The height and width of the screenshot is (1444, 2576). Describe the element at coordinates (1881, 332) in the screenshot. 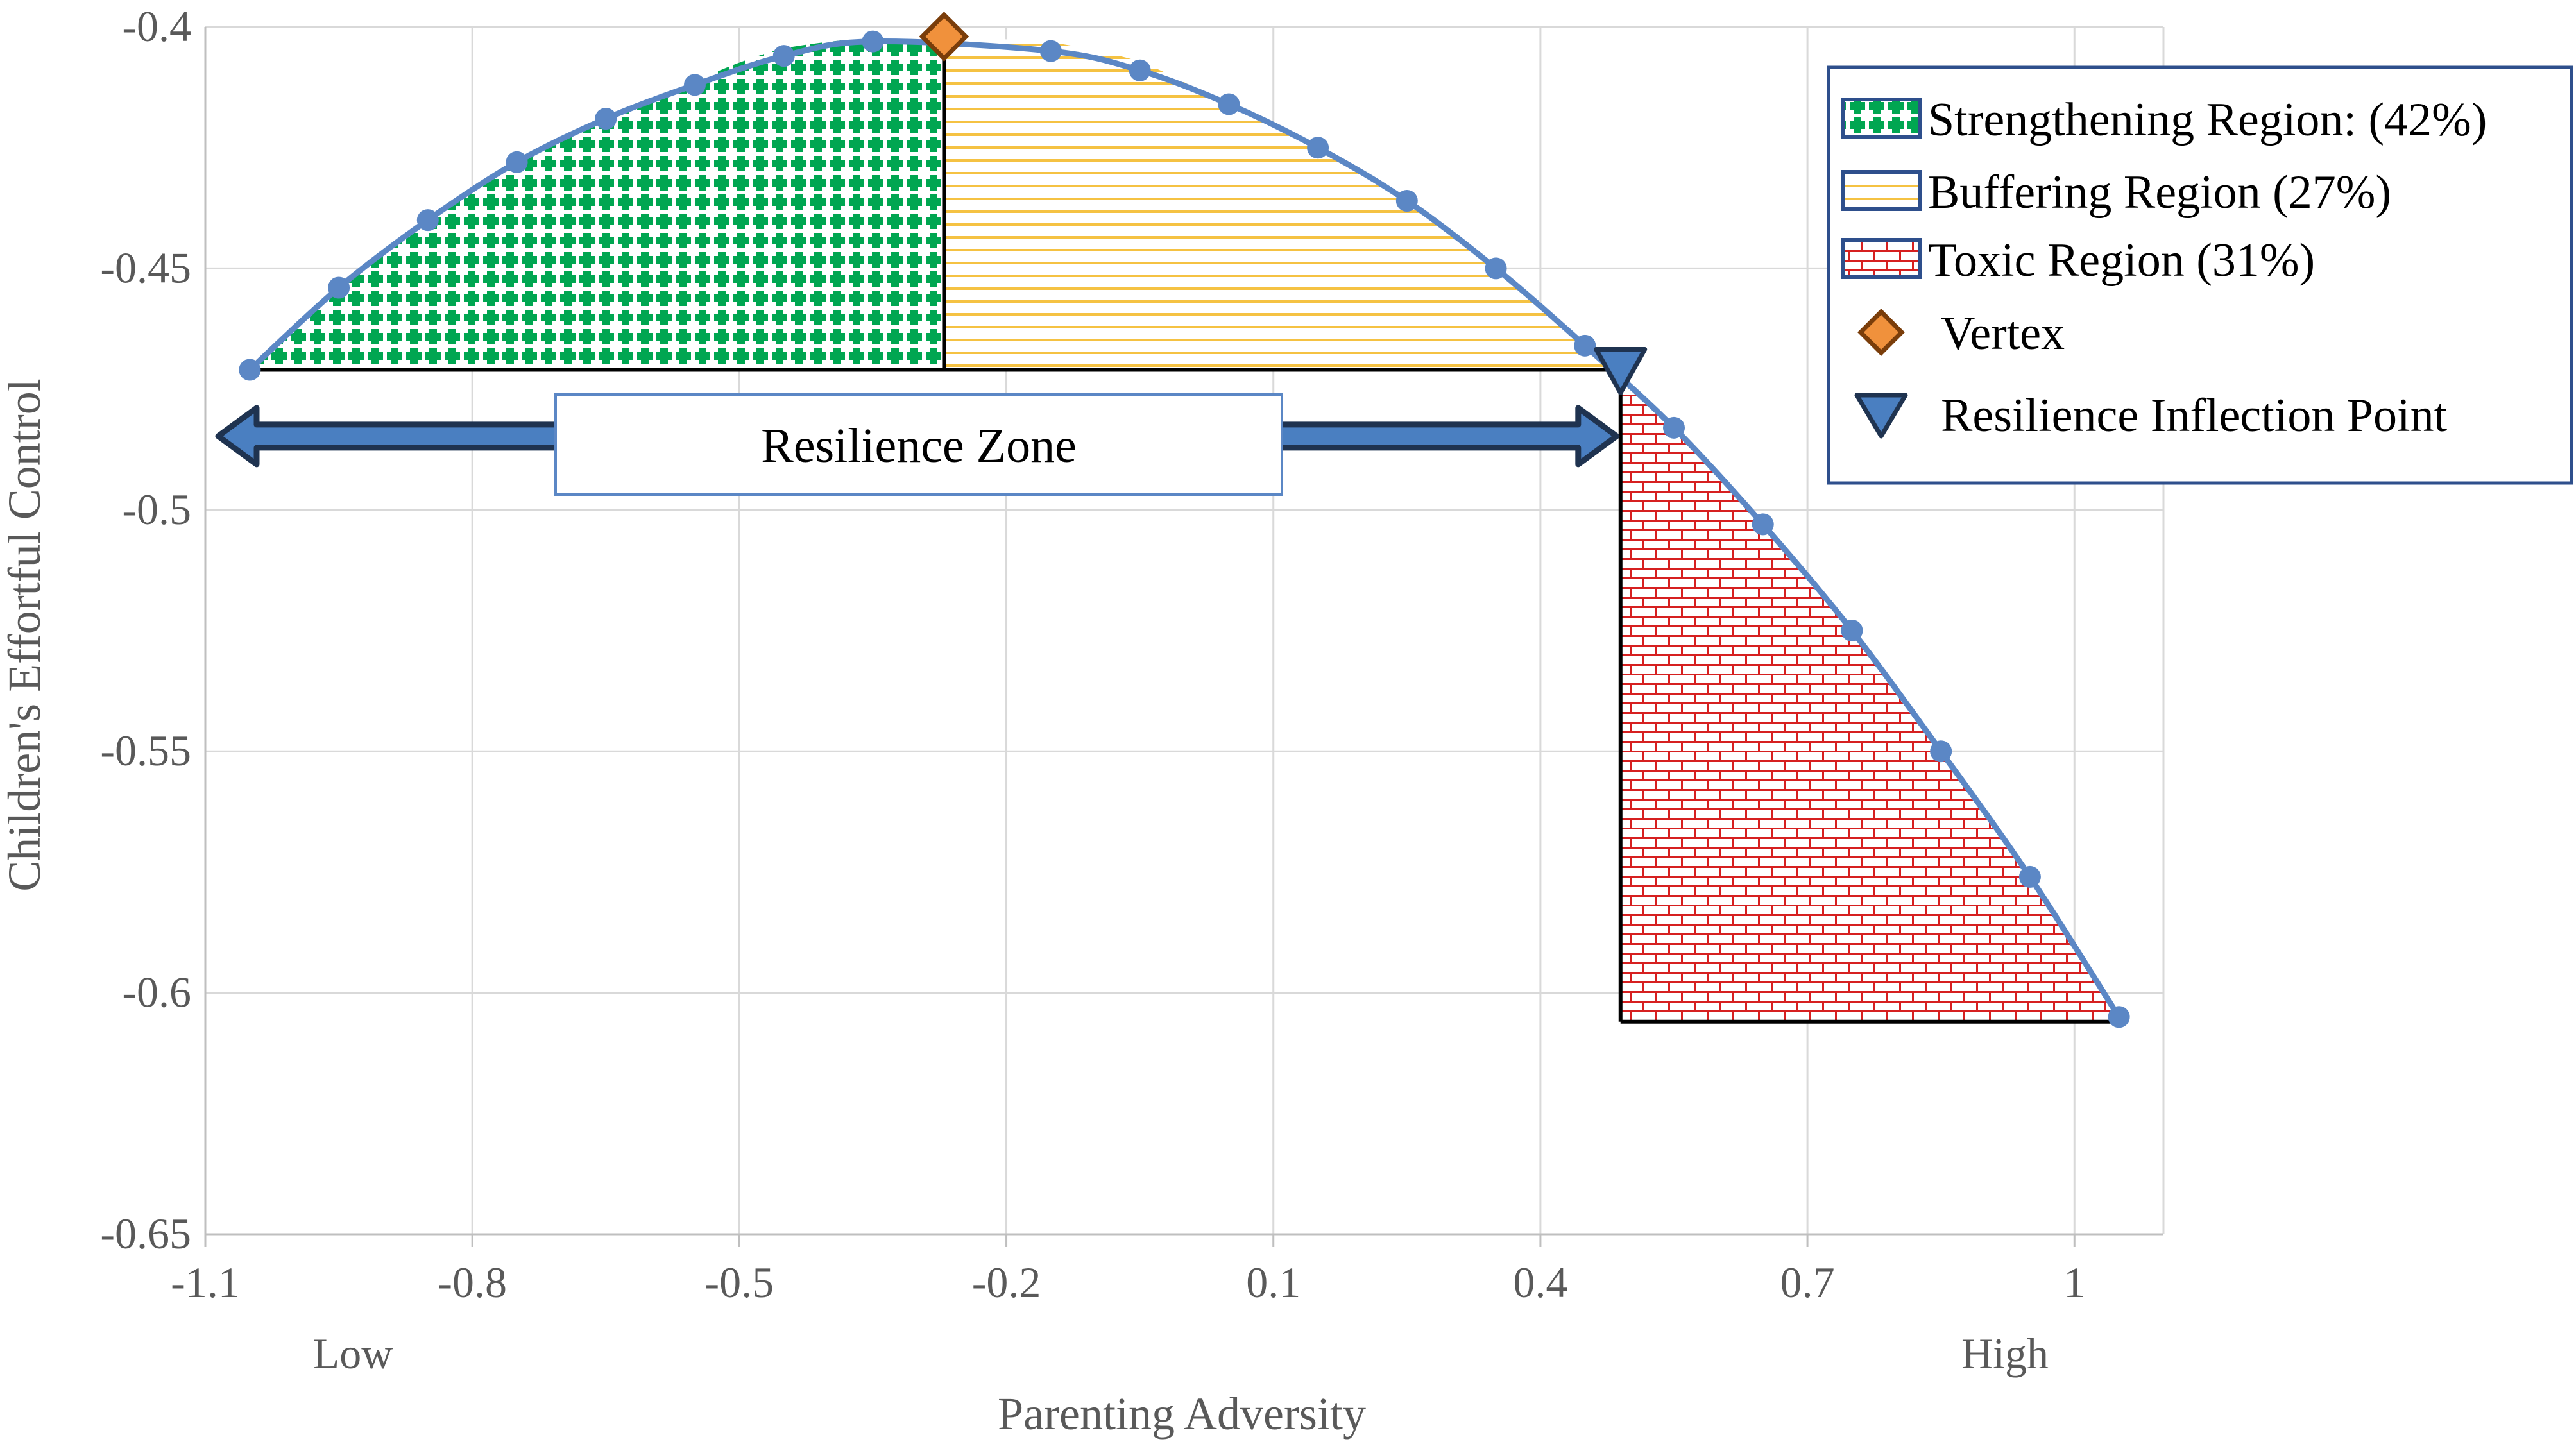

I see `legend-vertex-icon` at that location.